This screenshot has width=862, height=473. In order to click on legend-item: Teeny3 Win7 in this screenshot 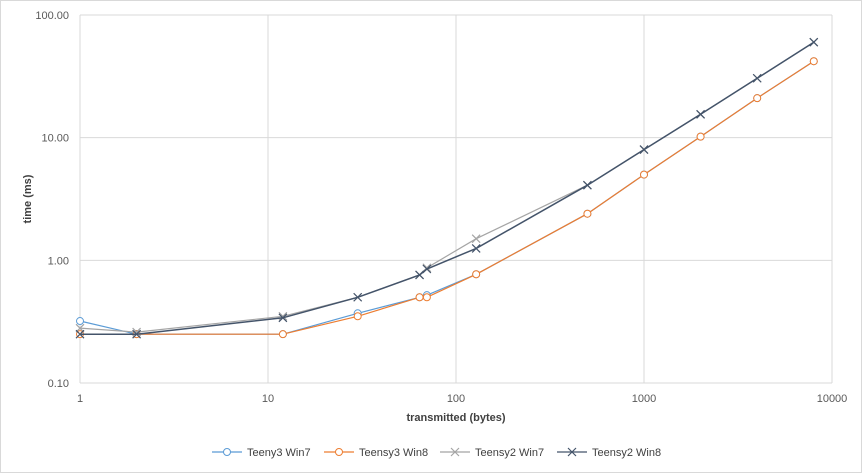, I will do `click(261, 453)`.